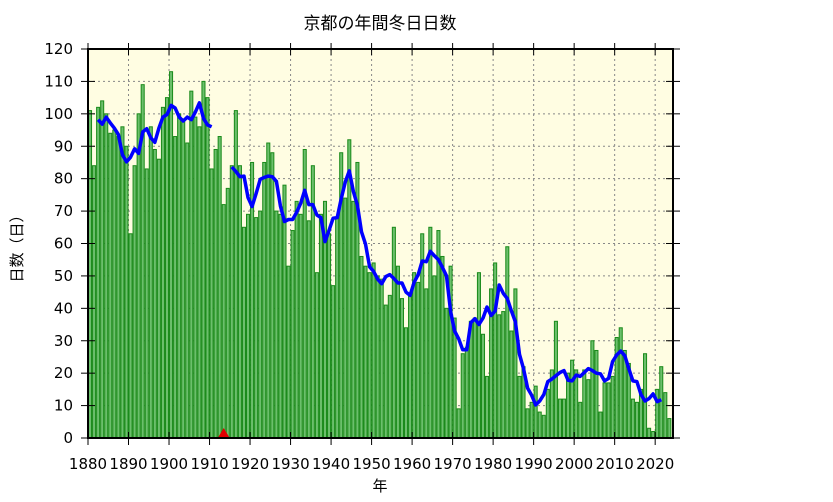  What do you see at coordinates (410, 366) in the screenshot?
I see `bar-1959` at bounding box center [410, 366].